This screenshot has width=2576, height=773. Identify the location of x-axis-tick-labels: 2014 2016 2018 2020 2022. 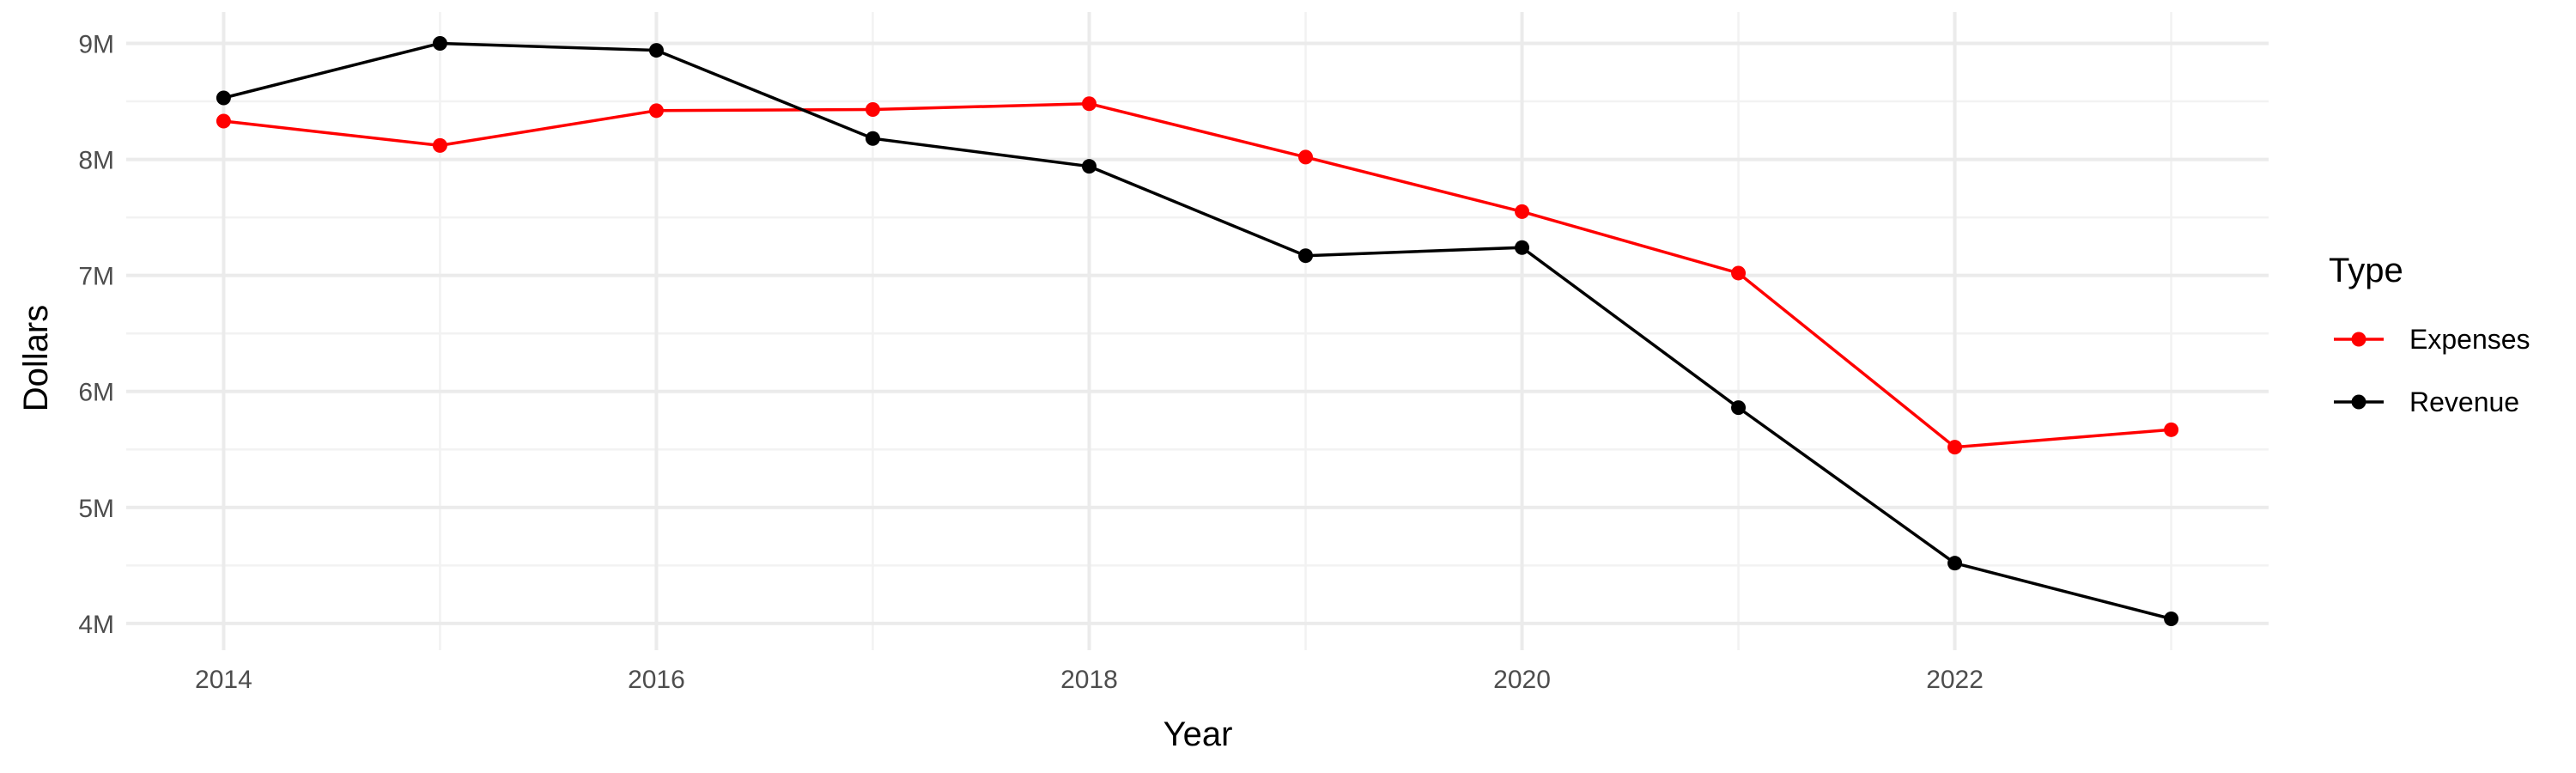
(1089, 680).